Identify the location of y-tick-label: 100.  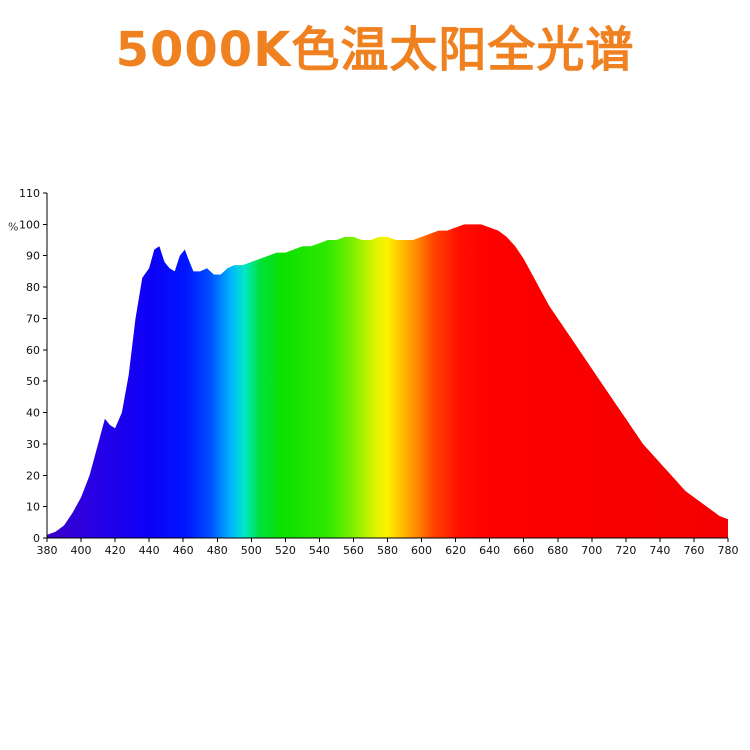
(29, 224).